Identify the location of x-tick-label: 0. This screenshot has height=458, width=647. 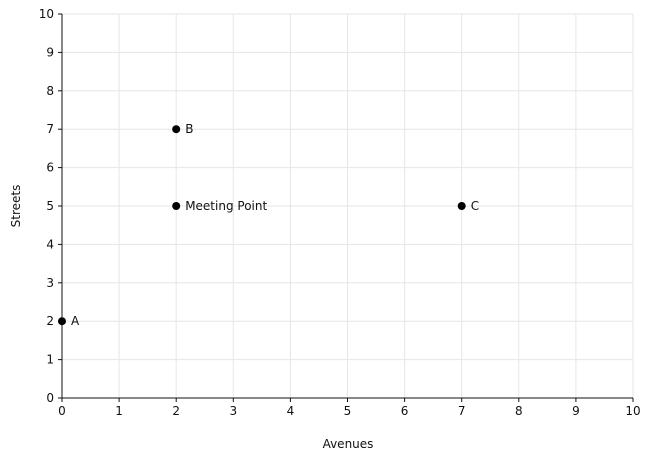
(62, 411).